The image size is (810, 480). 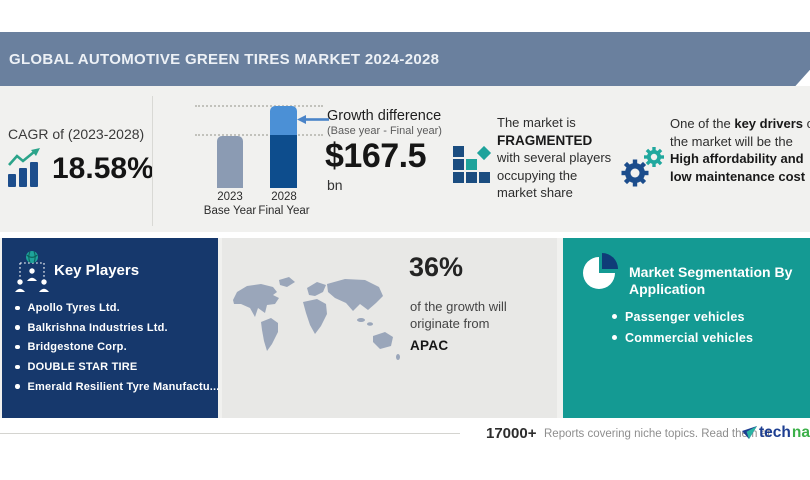 What do you see at coordinates (472, 164) in the screenshot?
I see `scattered-squares-icon` at bounding box center [472, 164].